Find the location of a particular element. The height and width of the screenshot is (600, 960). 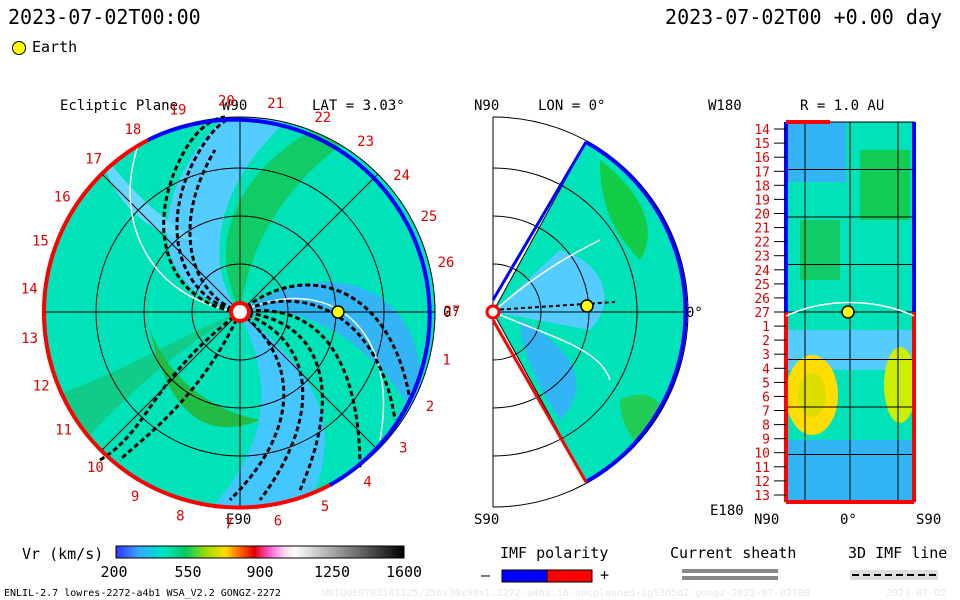

radial-rotation-label: 17 is located at coordinates (762, 172).